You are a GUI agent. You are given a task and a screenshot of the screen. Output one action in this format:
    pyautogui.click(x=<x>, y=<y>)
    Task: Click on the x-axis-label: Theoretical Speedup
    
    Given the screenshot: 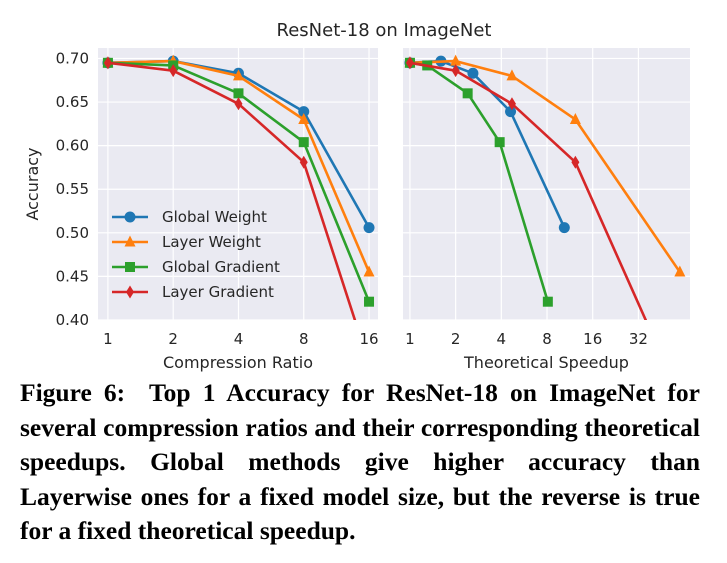 What is the action you would take?
    pyautogui.click(x=546, y=362)
    